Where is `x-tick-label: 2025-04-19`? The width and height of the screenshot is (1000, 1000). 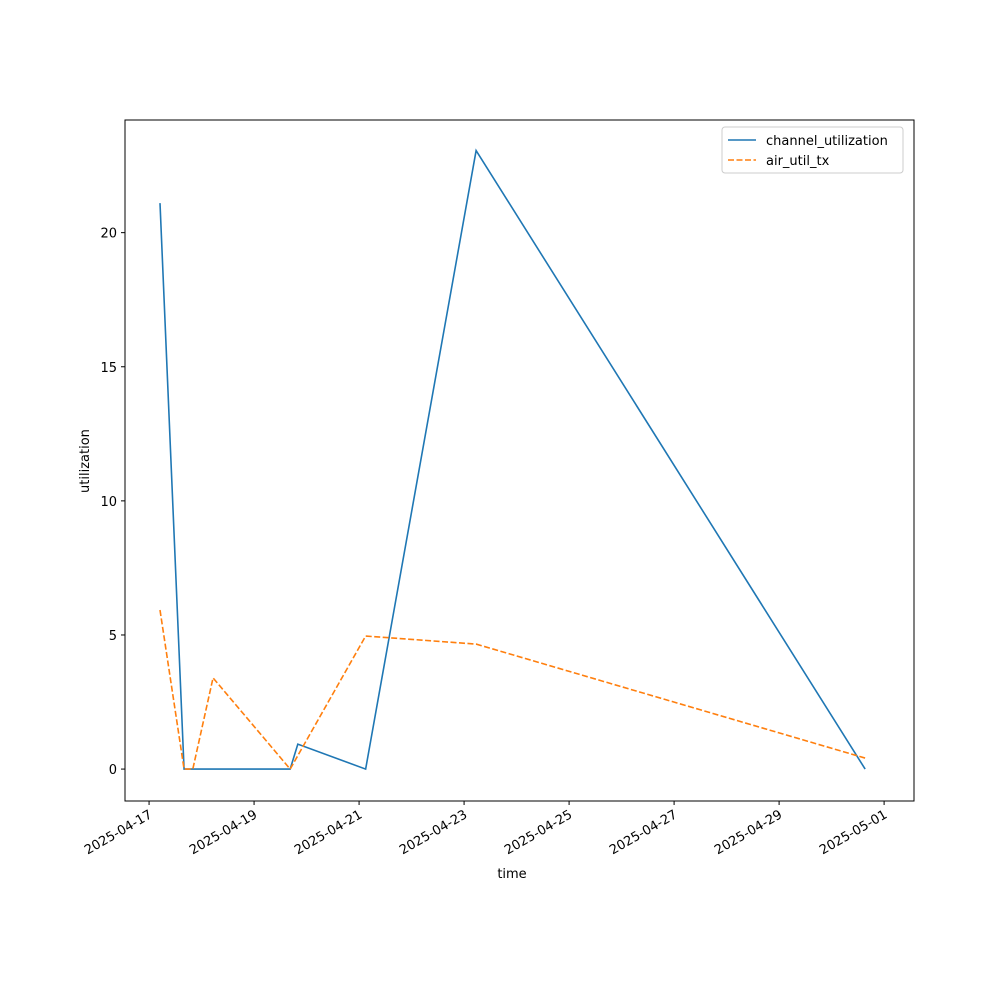
x-tick-label: 2025-04-19 is located at coordinates (223, 832).